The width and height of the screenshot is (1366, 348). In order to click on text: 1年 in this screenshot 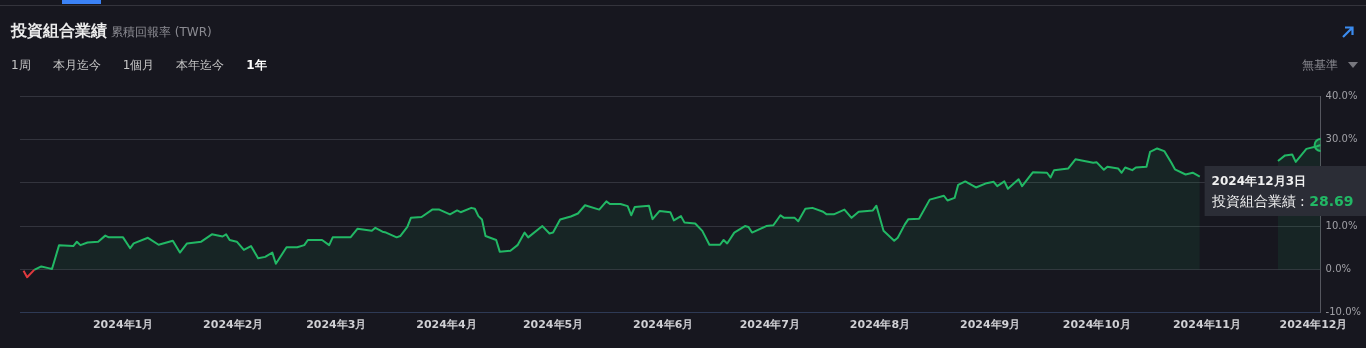, I will do `click(256, 65)`.